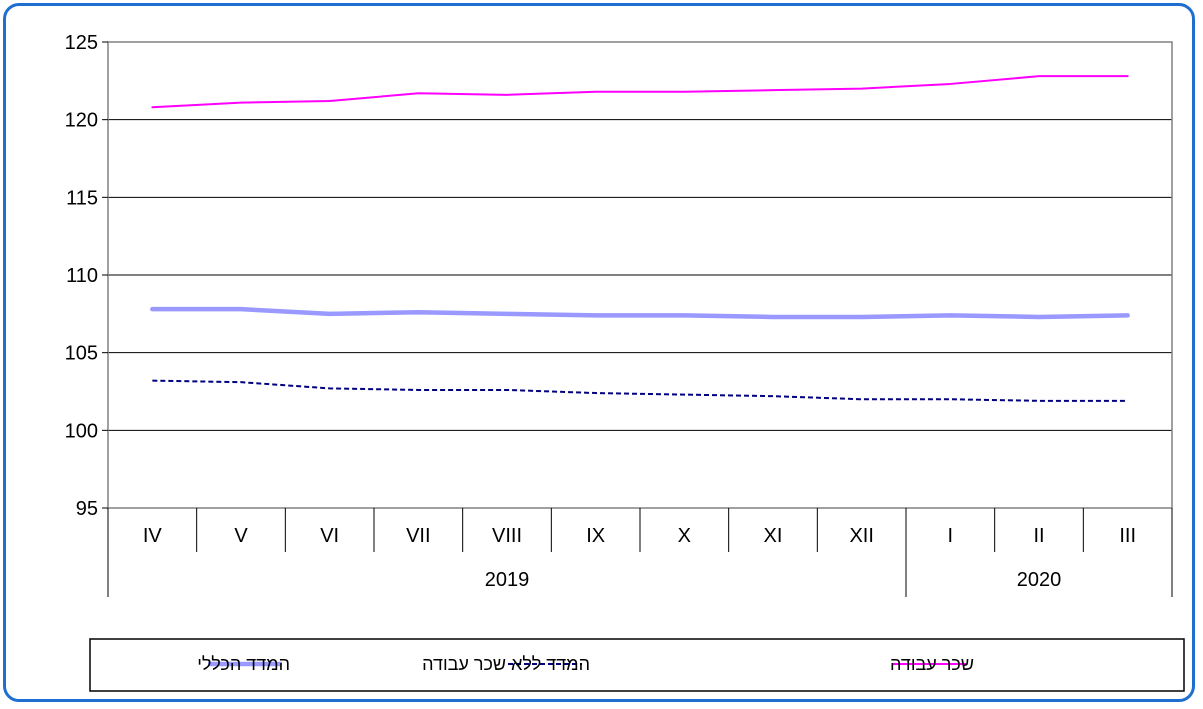  I want to click on x-tick-label: I, so click(951, 536).